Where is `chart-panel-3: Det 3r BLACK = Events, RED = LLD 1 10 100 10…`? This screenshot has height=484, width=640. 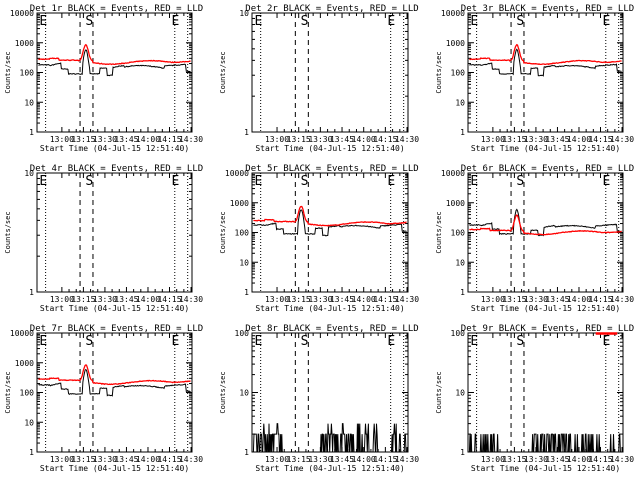
chart-panel-3: Det 3r BLACK = Events, RED = LLD 1 10 100 10… is located at coordinates (534, 78).